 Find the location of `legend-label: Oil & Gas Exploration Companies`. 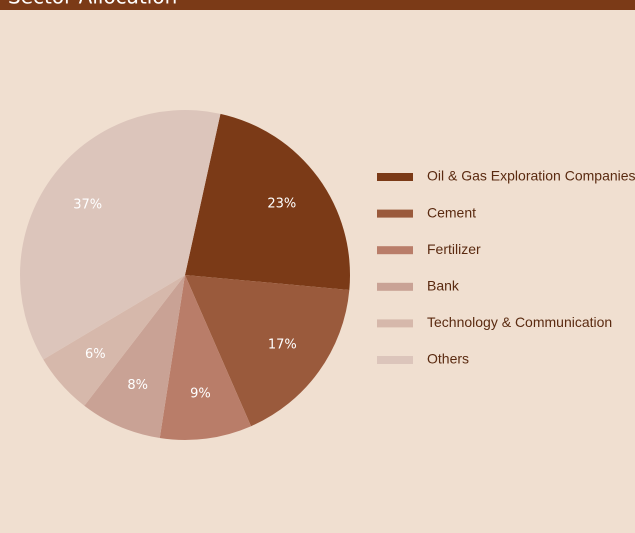

legend-label: Oil & Gas Exploration Companies is located at coordinates (531, 176).